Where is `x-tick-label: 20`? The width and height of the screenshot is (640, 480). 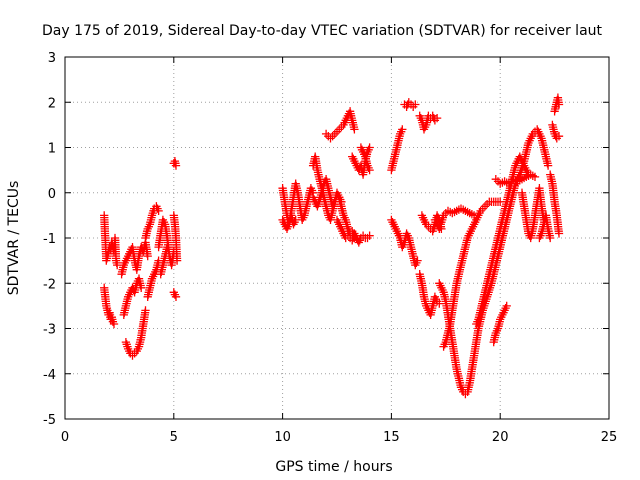
x-tick-label: 20 is located at coordinates (500, 437).